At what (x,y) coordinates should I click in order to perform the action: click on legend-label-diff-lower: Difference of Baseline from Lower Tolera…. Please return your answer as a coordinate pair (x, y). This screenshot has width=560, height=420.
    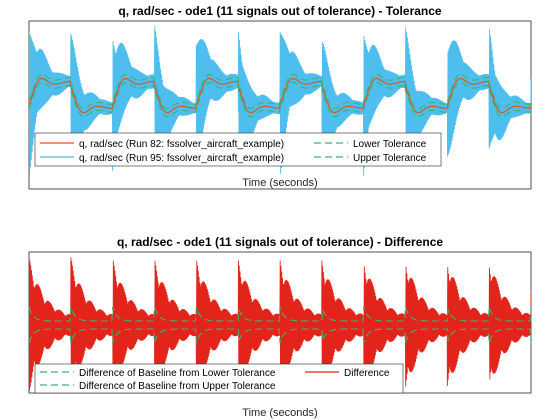
    Looking at the image, I should click on (177, 373).